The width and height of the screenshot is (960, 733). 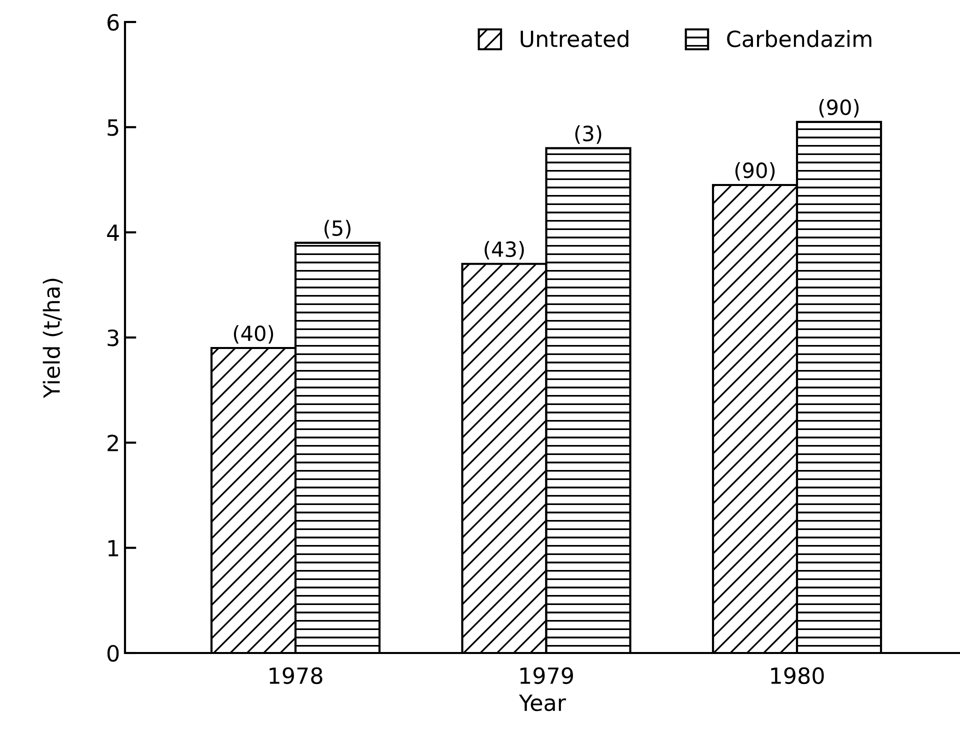 What do you see at coordinates (546, 675) in the screenshot?
I see `x-tick-label: 1979` at bounding box center [546, 675].